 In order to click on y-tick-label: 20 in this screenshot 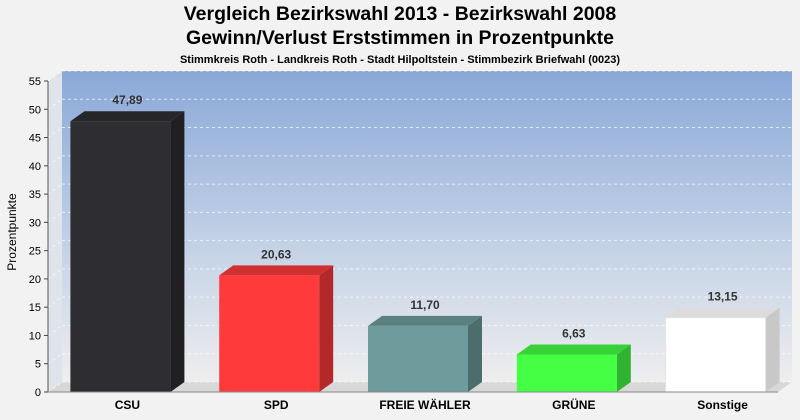, I will do `click(35, 280)`.